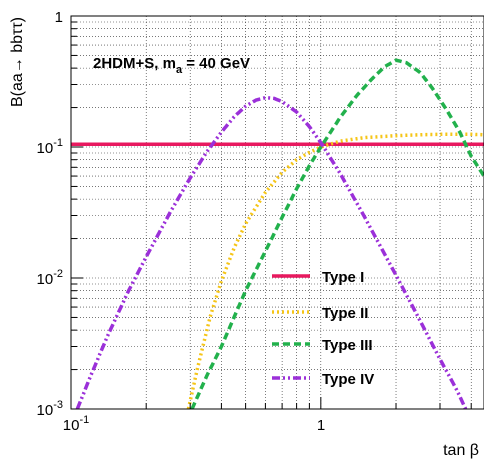 This screenshot has height=460, width=484. What do you see at coordinates (321, 425) in the screenshot?
I see `x-tick-label: 1` at bounding box center [321, 425].